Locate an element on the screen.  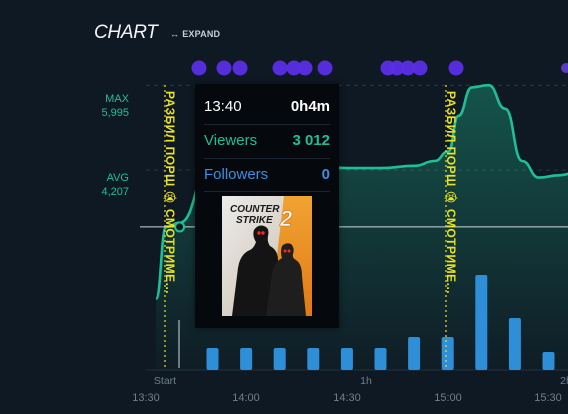
avg-label: AVG is located at coordinates (117, 178).